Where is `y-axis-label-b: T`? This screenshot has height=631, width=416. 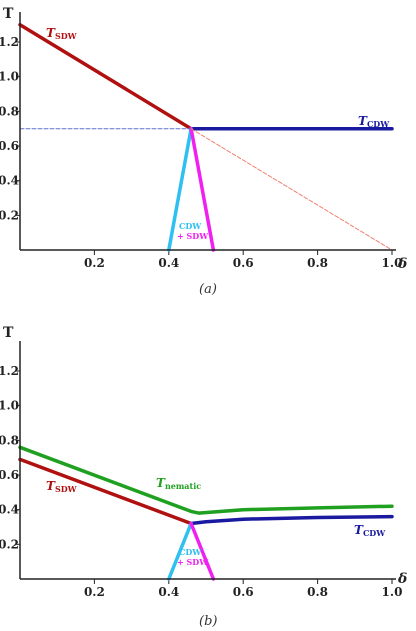 y-axis-label-b: T is located at coordinates (8, 333).